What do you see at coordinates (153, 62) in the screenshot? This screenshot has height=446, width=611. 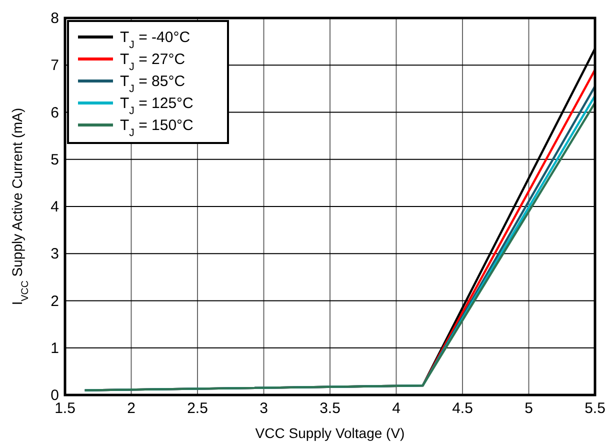 I see `legend-label: T$_{J}$ = 27°C` at bounding box center [153, 62].